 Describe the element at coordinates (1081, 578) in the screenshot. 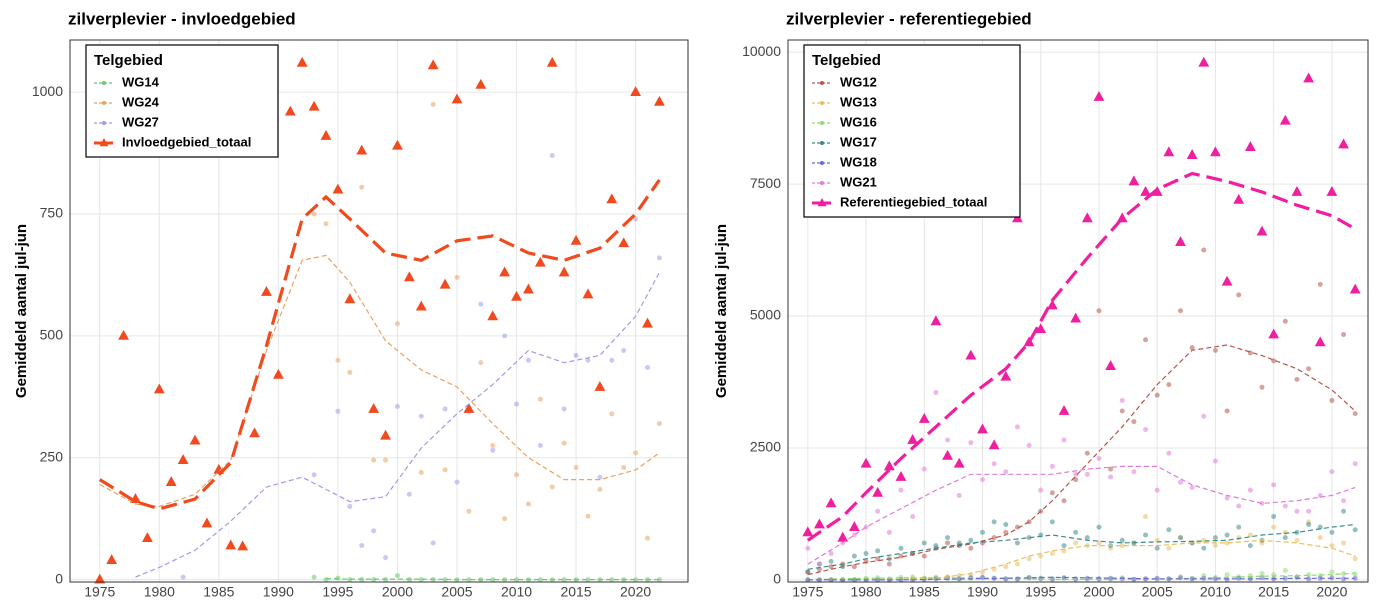

I see `trend-line` at that location.